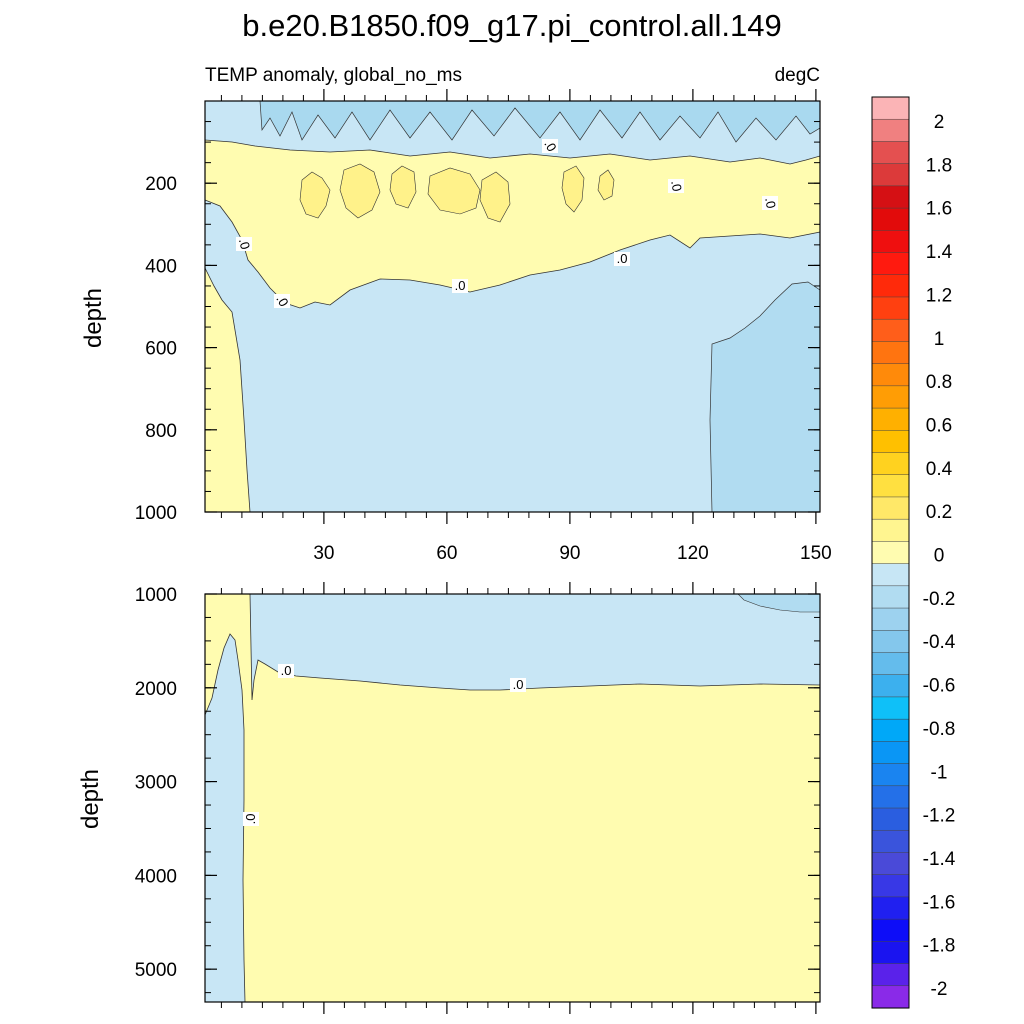 The width and height of the screenshot is (1024, 1024). I want to click on top-near-surface-cool, so click(540, 121).